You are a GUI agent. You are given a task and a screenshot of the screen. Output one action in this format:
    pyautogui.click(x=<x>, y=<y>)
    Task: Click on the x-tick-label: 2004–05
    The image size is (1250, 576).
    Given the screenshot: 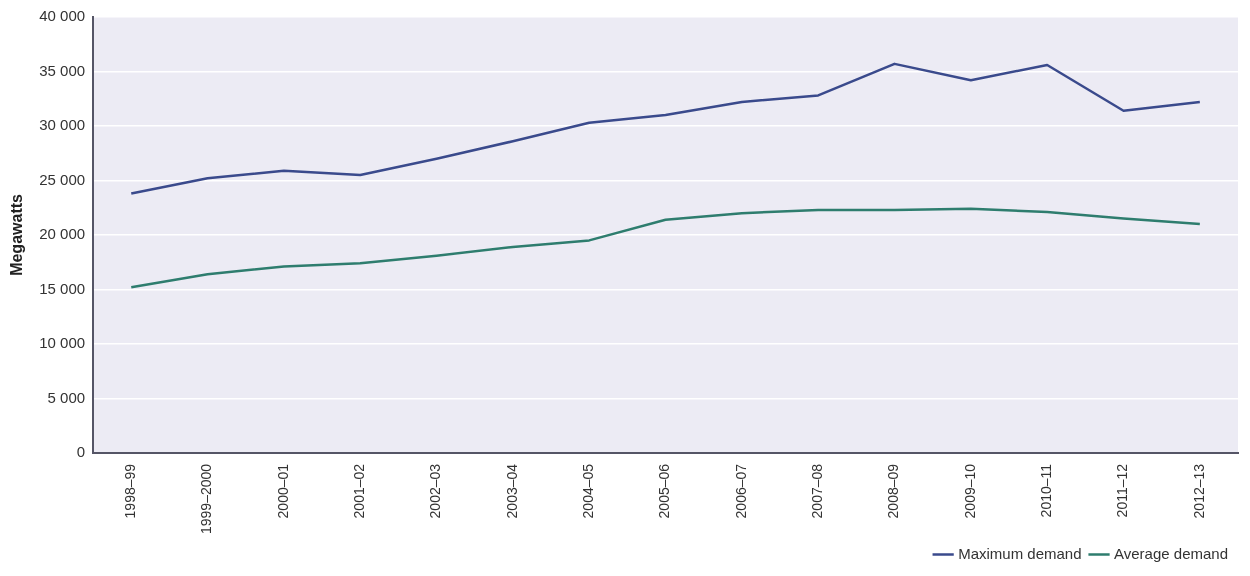 What is the action you would take?
    pyautogui.click(x=588, y=491)
    